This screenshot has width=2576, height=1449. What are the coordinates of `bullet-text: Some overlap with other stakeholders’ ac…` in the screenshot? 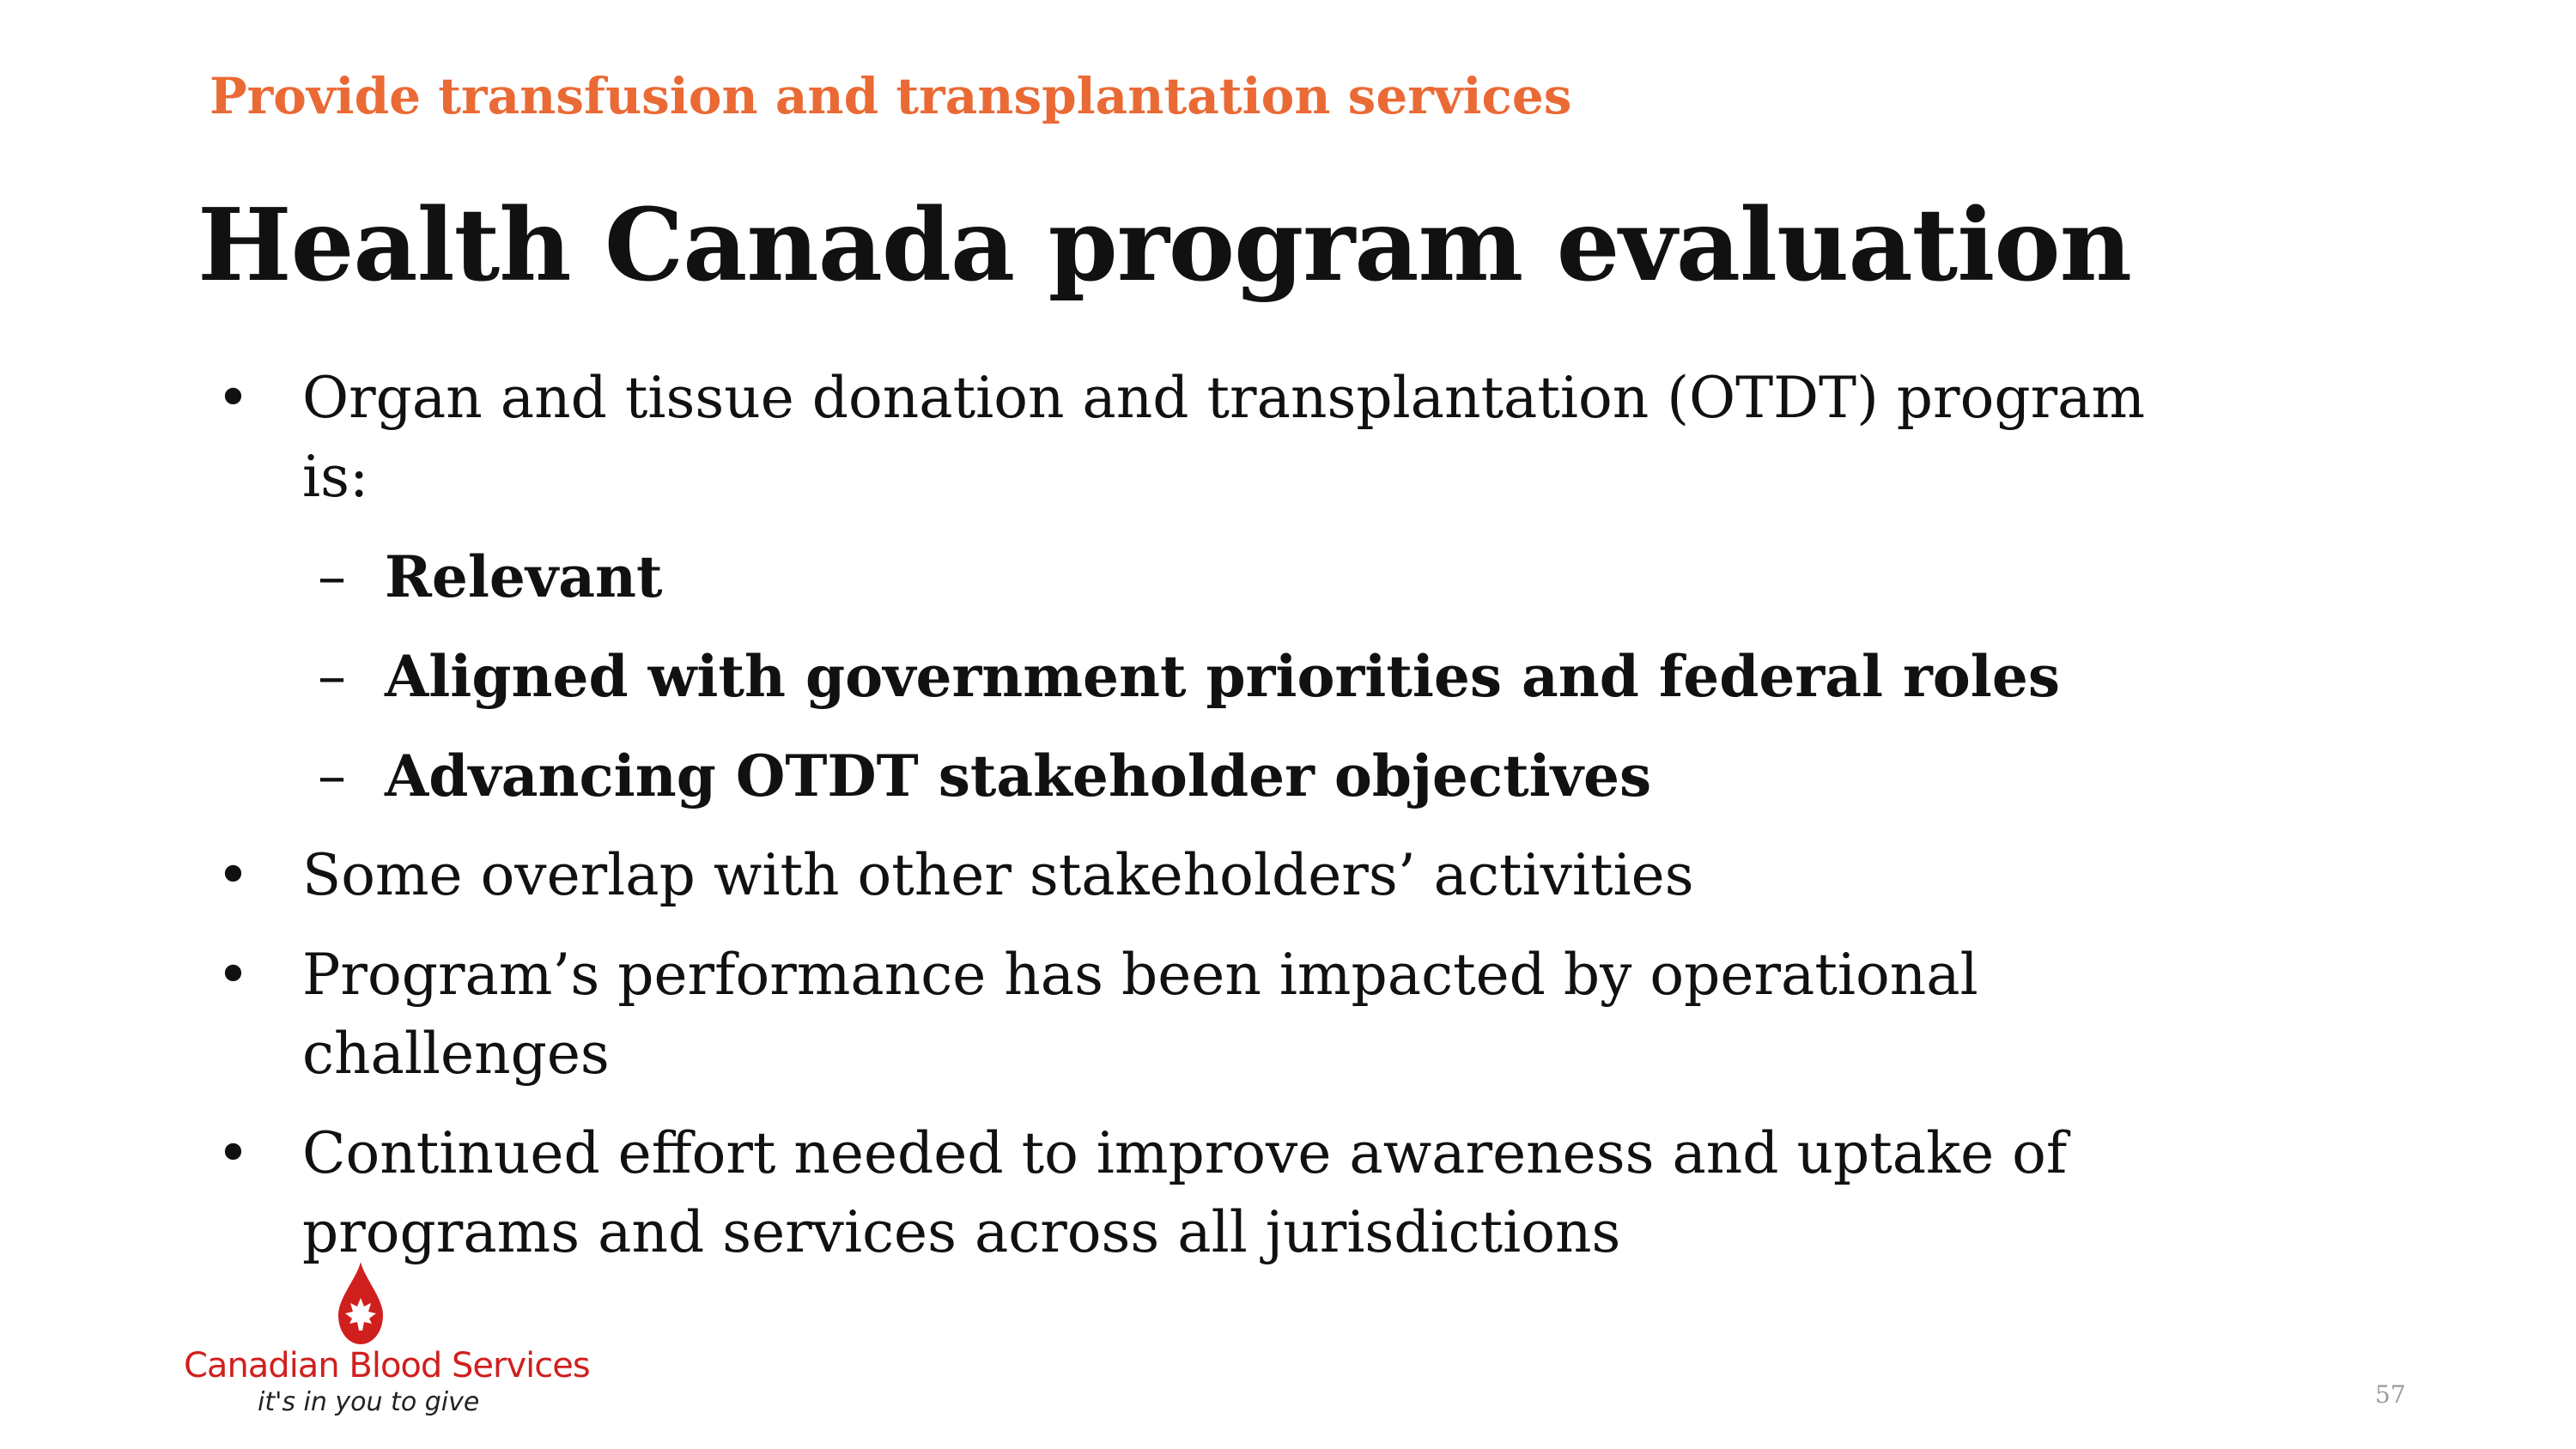 It's located at (998, 875).